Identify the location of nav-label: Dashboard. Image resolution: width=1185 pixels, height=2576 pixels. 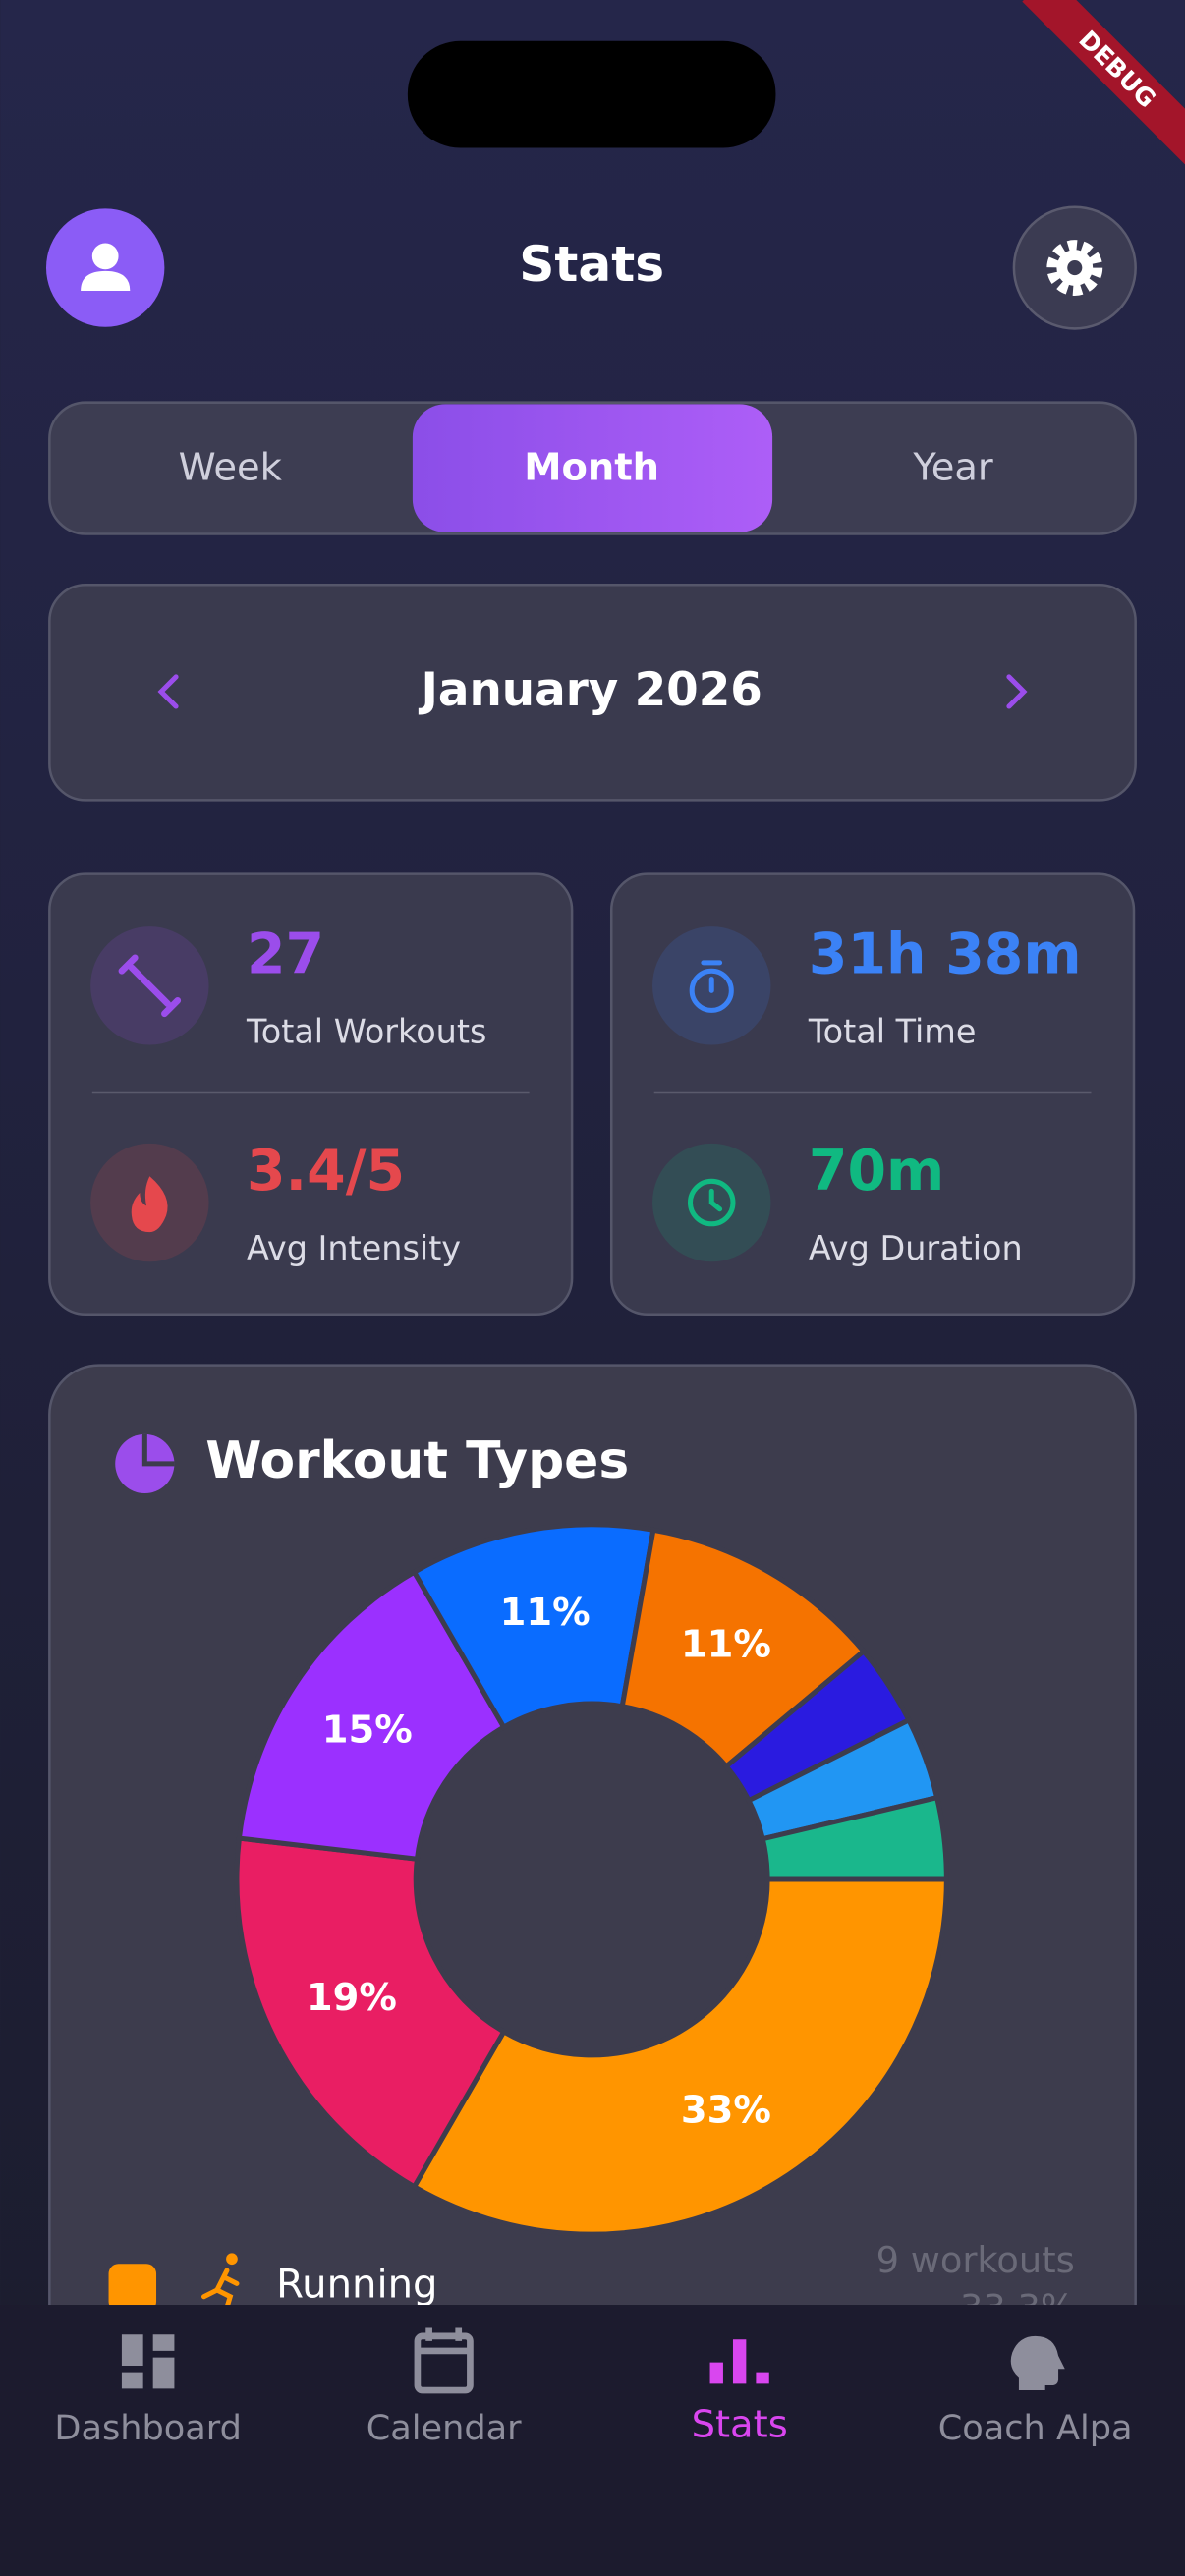
(148, 2428).